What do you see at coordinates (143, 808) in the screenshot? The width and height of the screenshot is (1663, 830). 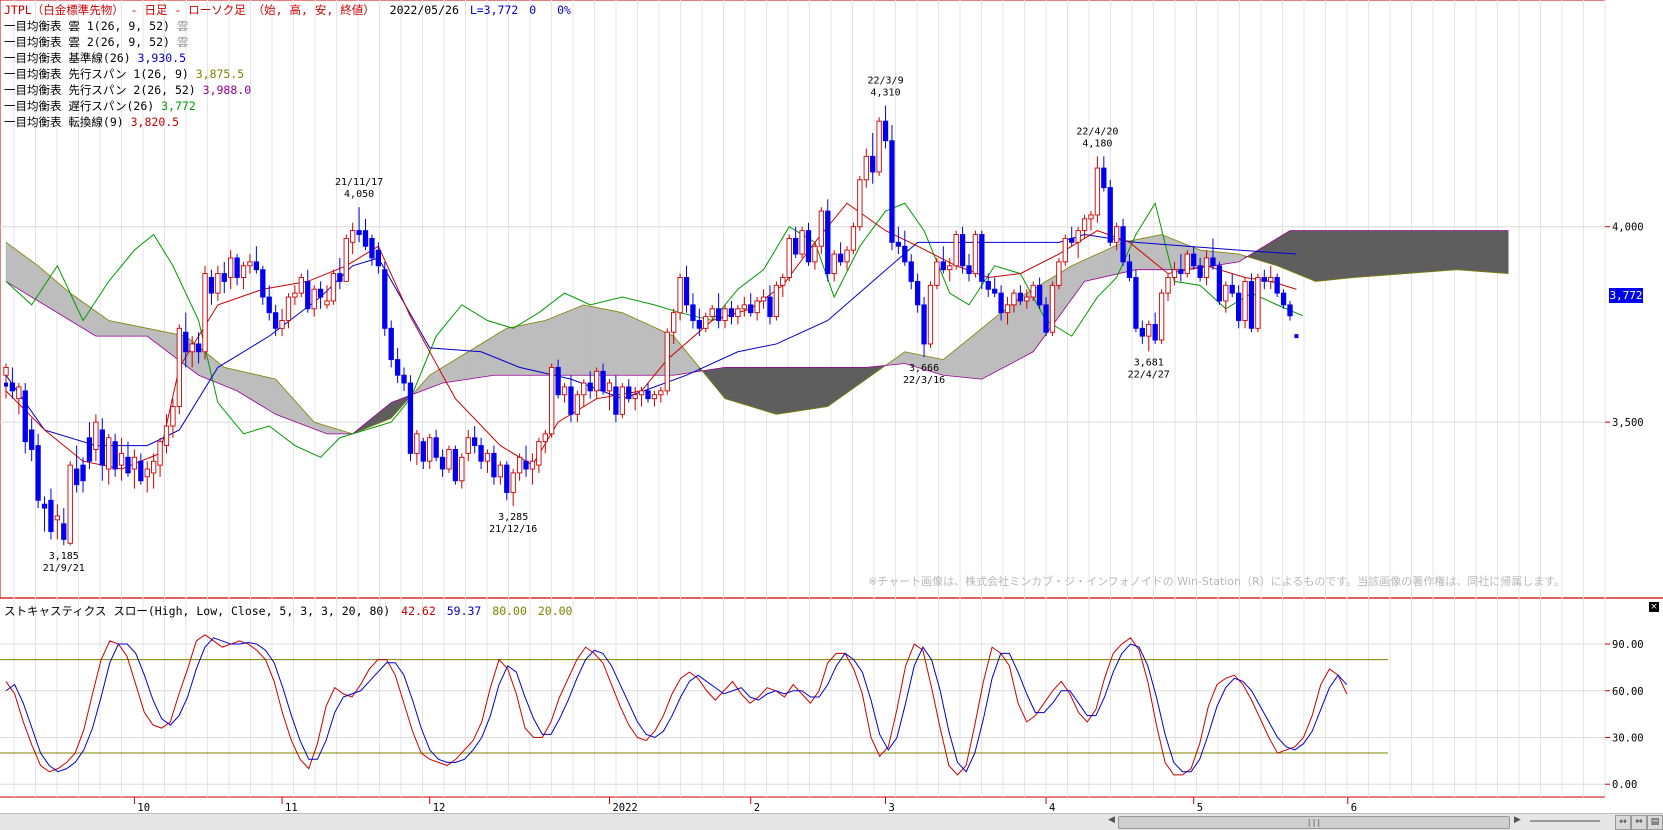 I see `time-tick-label: 10` at bounding box center [143, 808].